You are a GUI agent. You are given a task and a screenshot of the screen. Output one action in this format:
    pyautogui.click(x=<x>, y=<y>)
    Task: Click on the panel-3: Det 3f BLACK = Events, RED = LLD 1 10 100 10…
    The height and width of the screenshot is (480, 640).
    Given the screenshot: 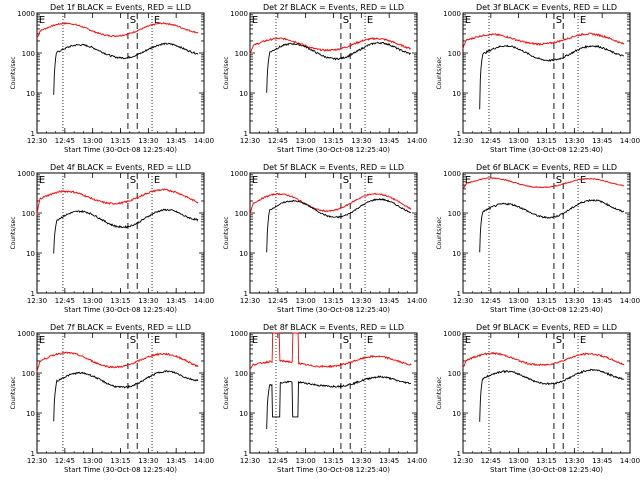 What is the action you would take?
    pyautogui.click(x=538, y=78)
    